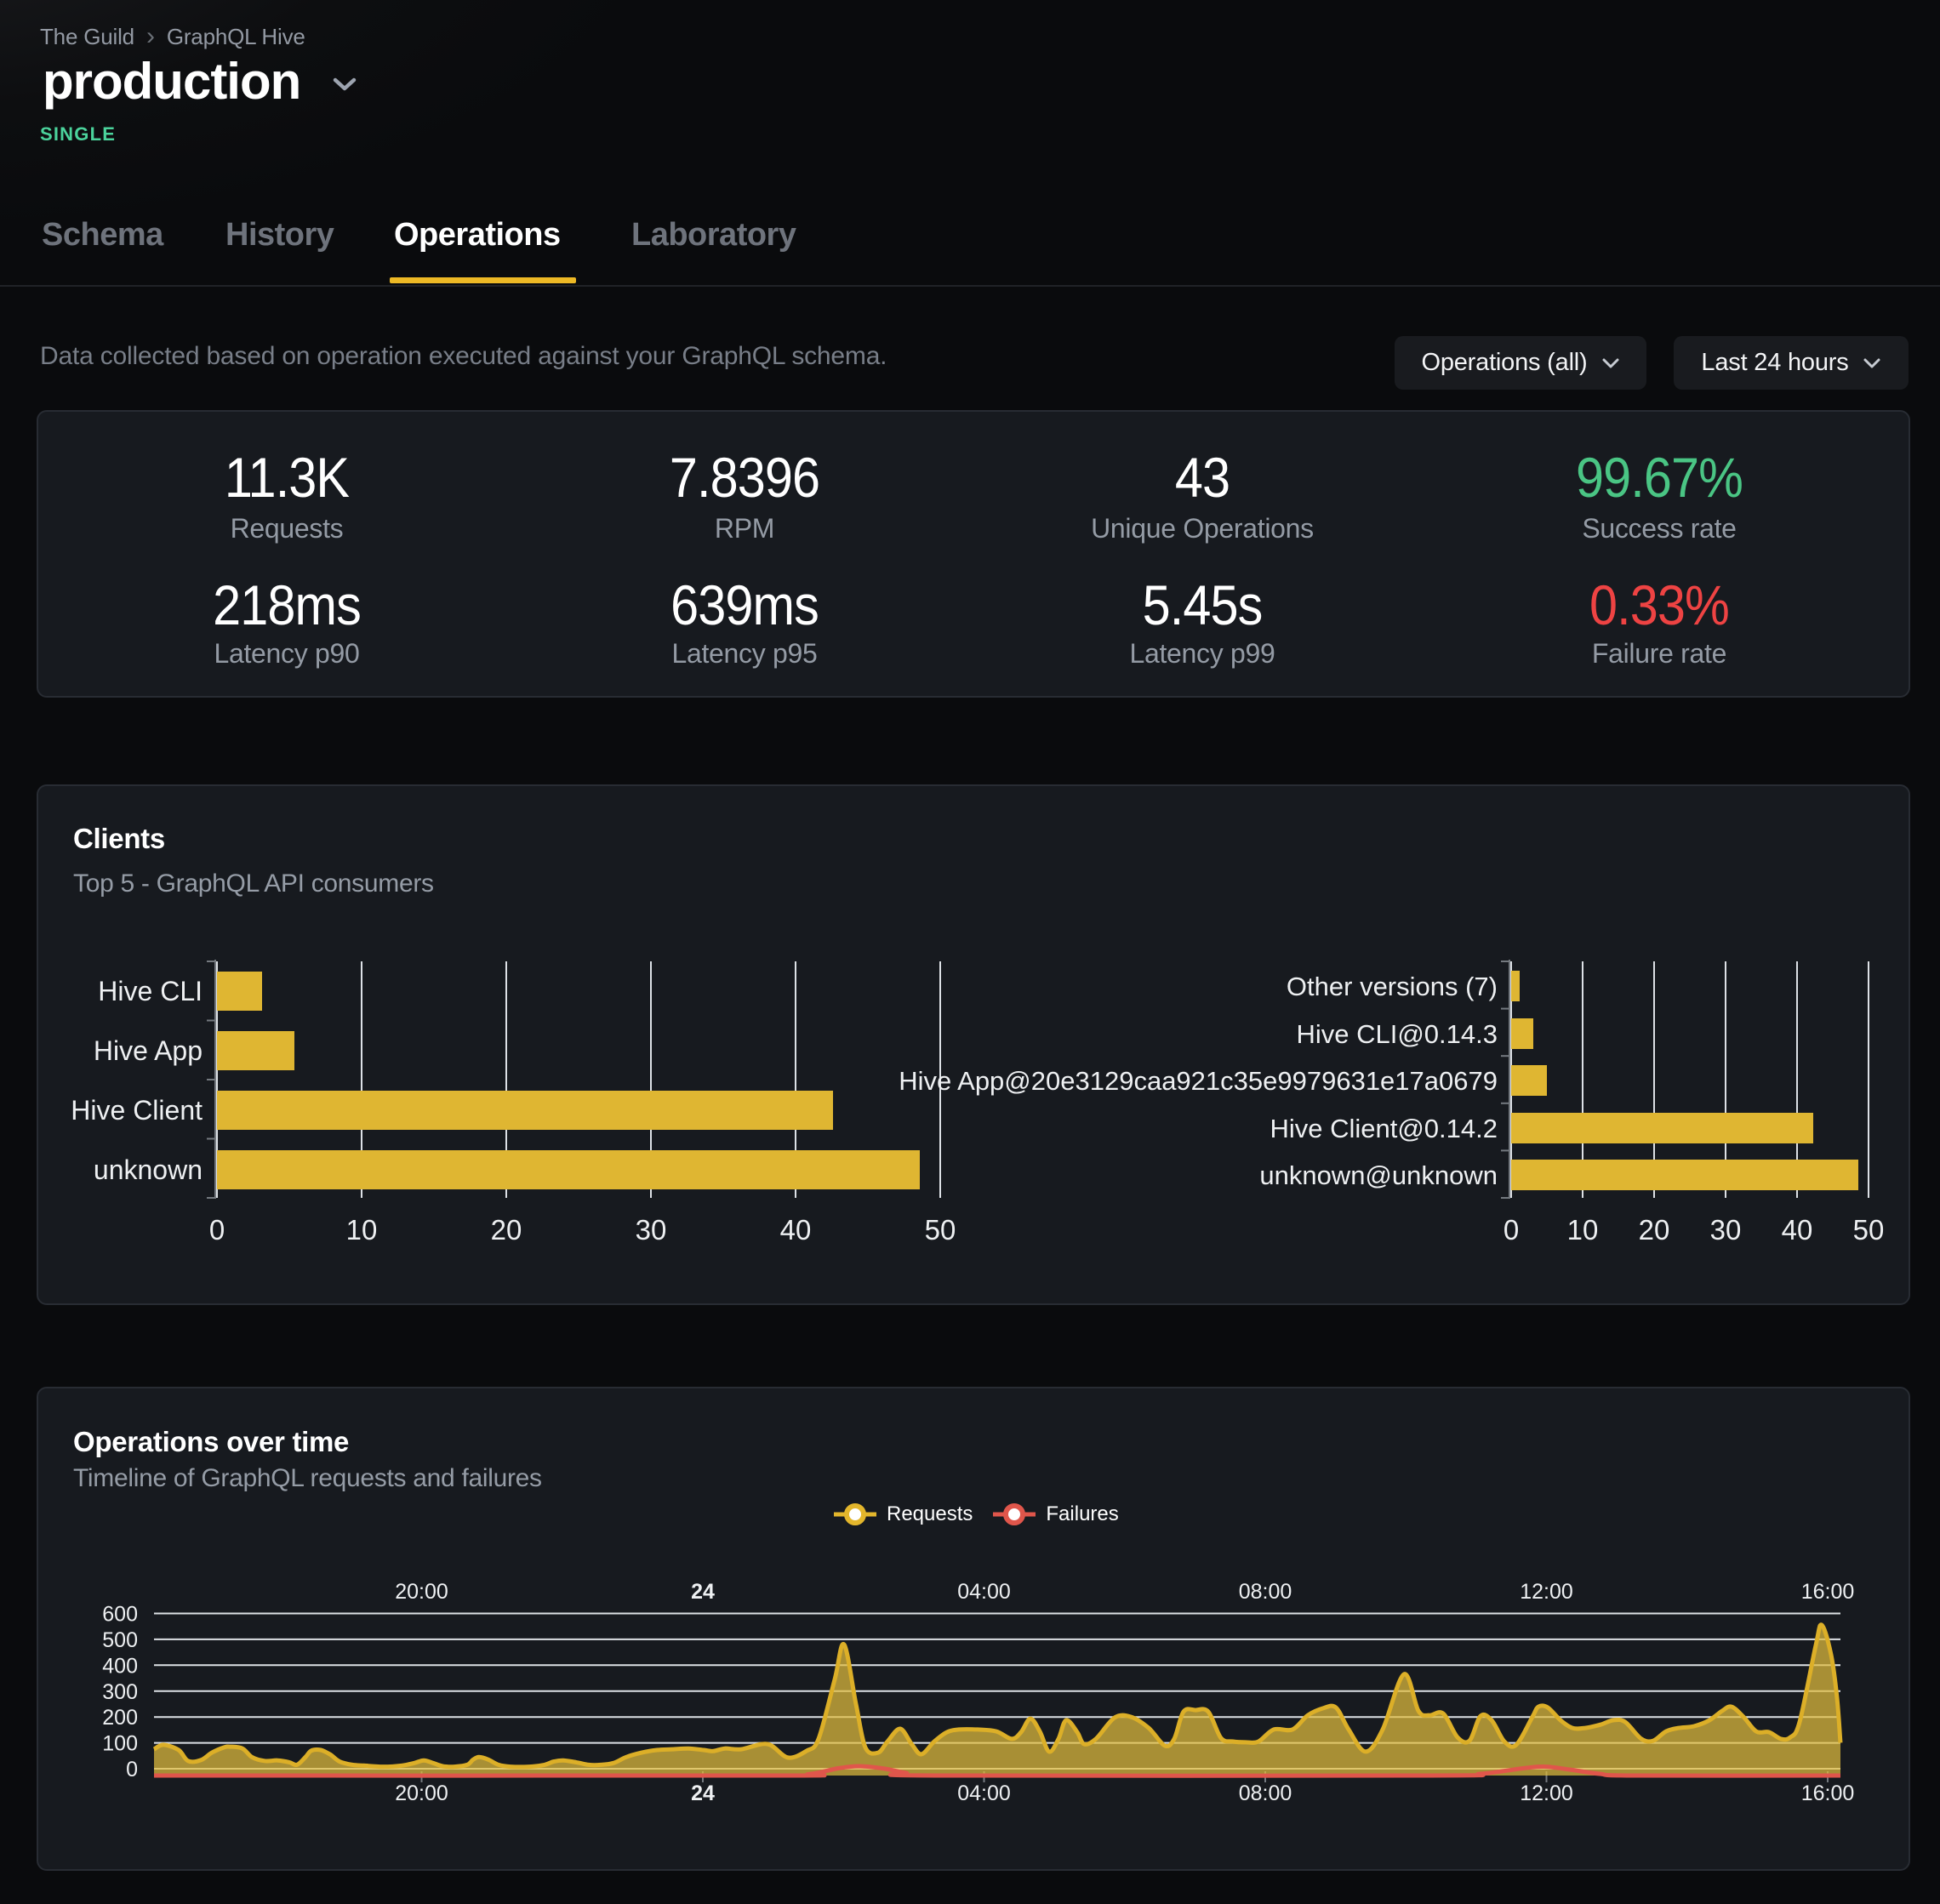  What do you see at coordinates (120, 1744) in the screenshot?
I see `svg-text: 100` at bounding box center [120, 1744].